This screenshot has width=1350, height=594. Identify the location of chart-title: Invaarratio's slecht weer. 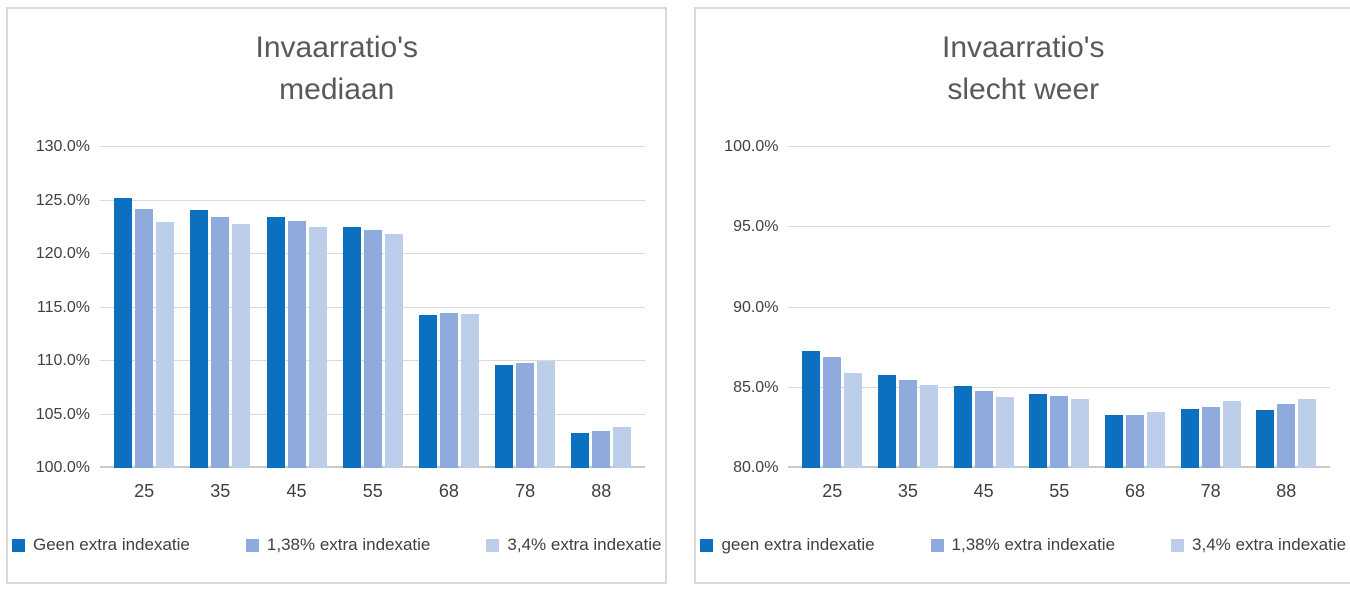
(1023, 69).